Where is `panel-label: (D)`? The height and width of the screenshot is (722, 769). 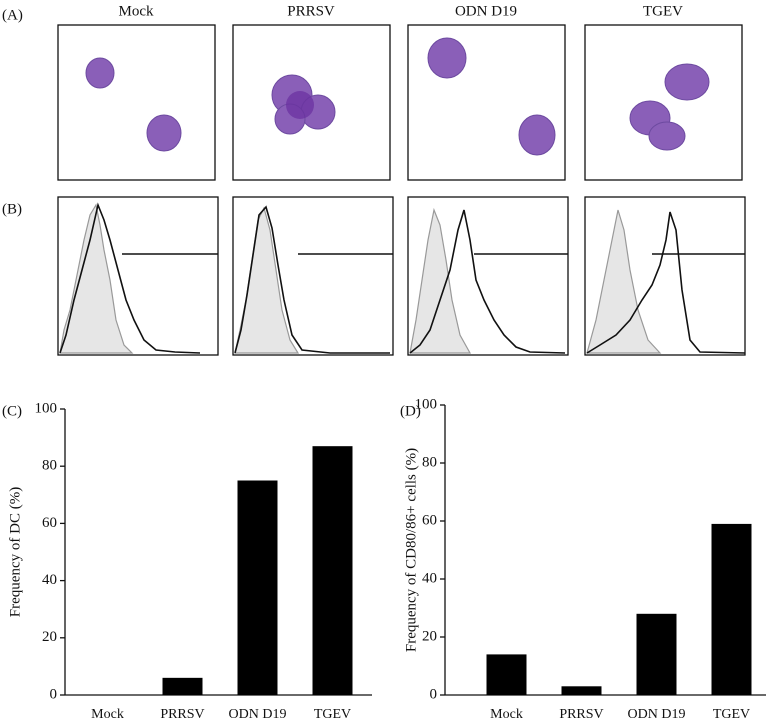 panel-label: (D) is located at coordinates (410, 411).